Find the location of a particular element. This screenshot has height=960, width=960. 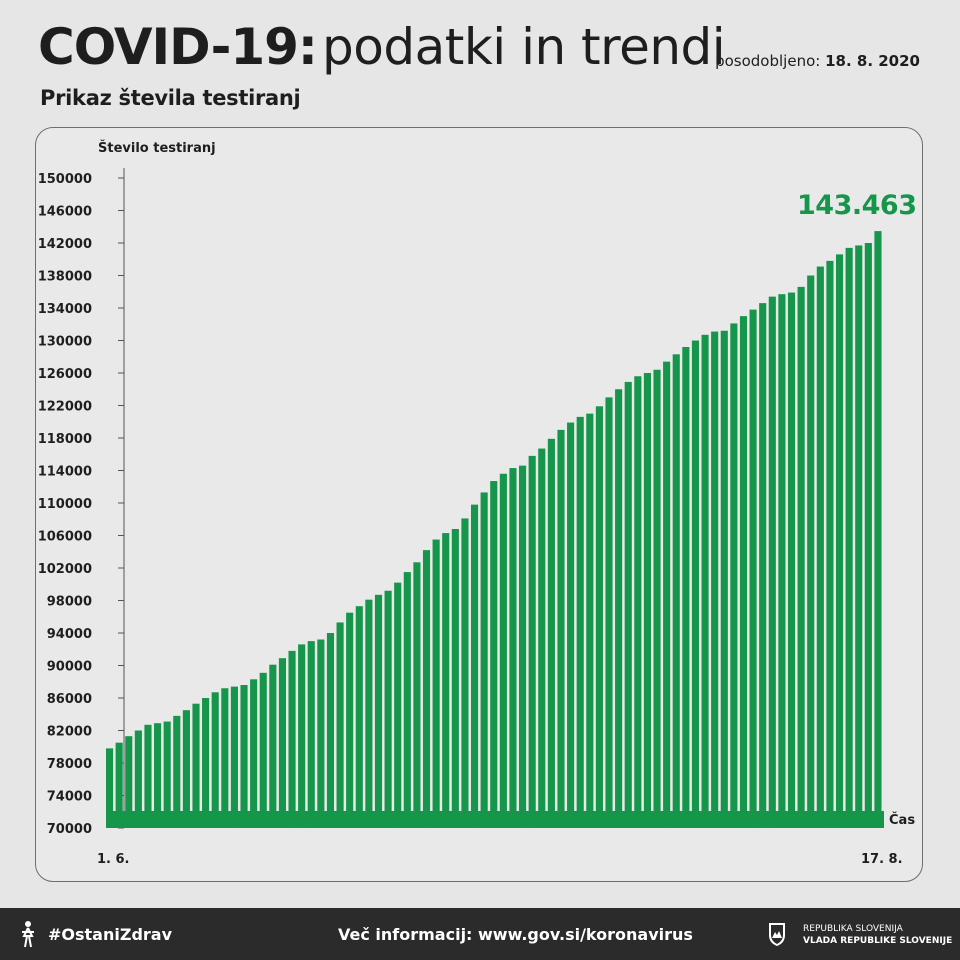

y-tick-label: 130000 is located at coordinates (65, 342).